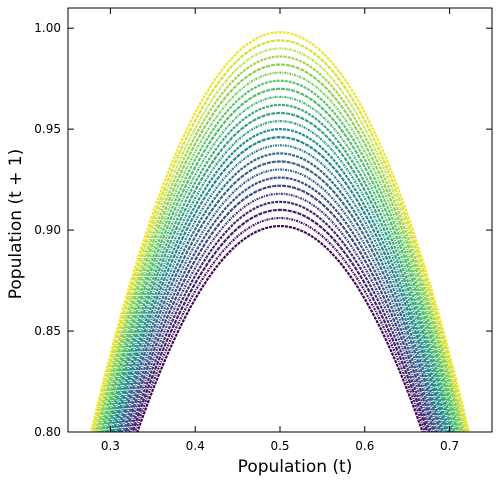  I want to click on x-tick-label: 0.5, so click(279, 446).